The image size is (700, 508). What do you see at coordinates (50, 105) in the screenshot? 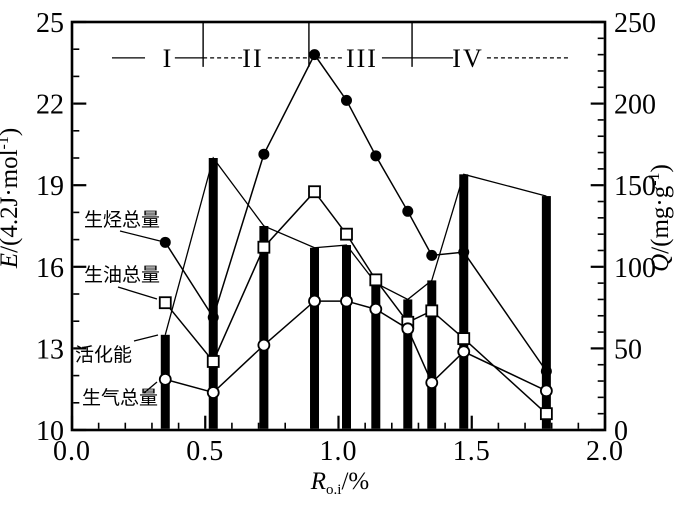
I see `svg-text: 22` at bounding box center [50, 105].